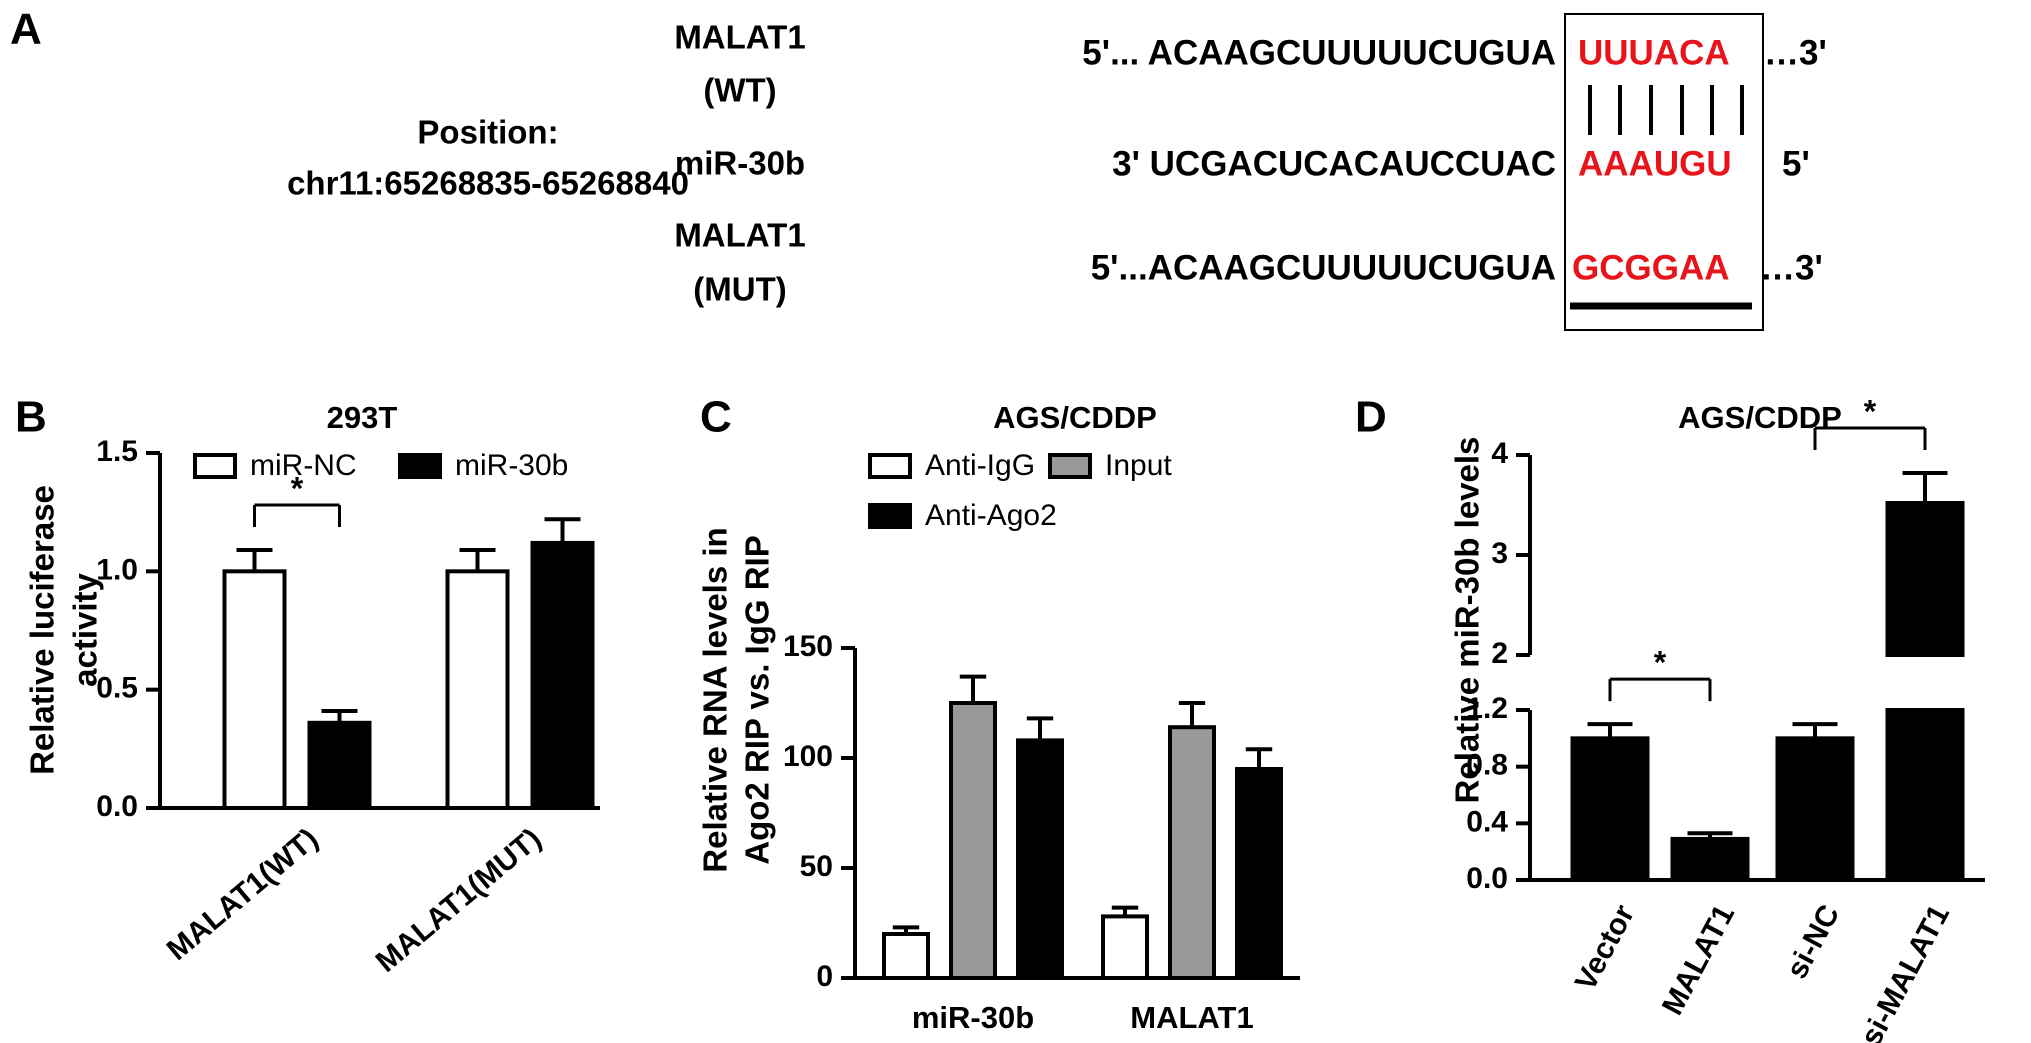 The height and width of the screenshot is (1043, 2031). I want to click on y-axis-label: Ago2 RIP vs. IgG RIP, so click(757, 699).